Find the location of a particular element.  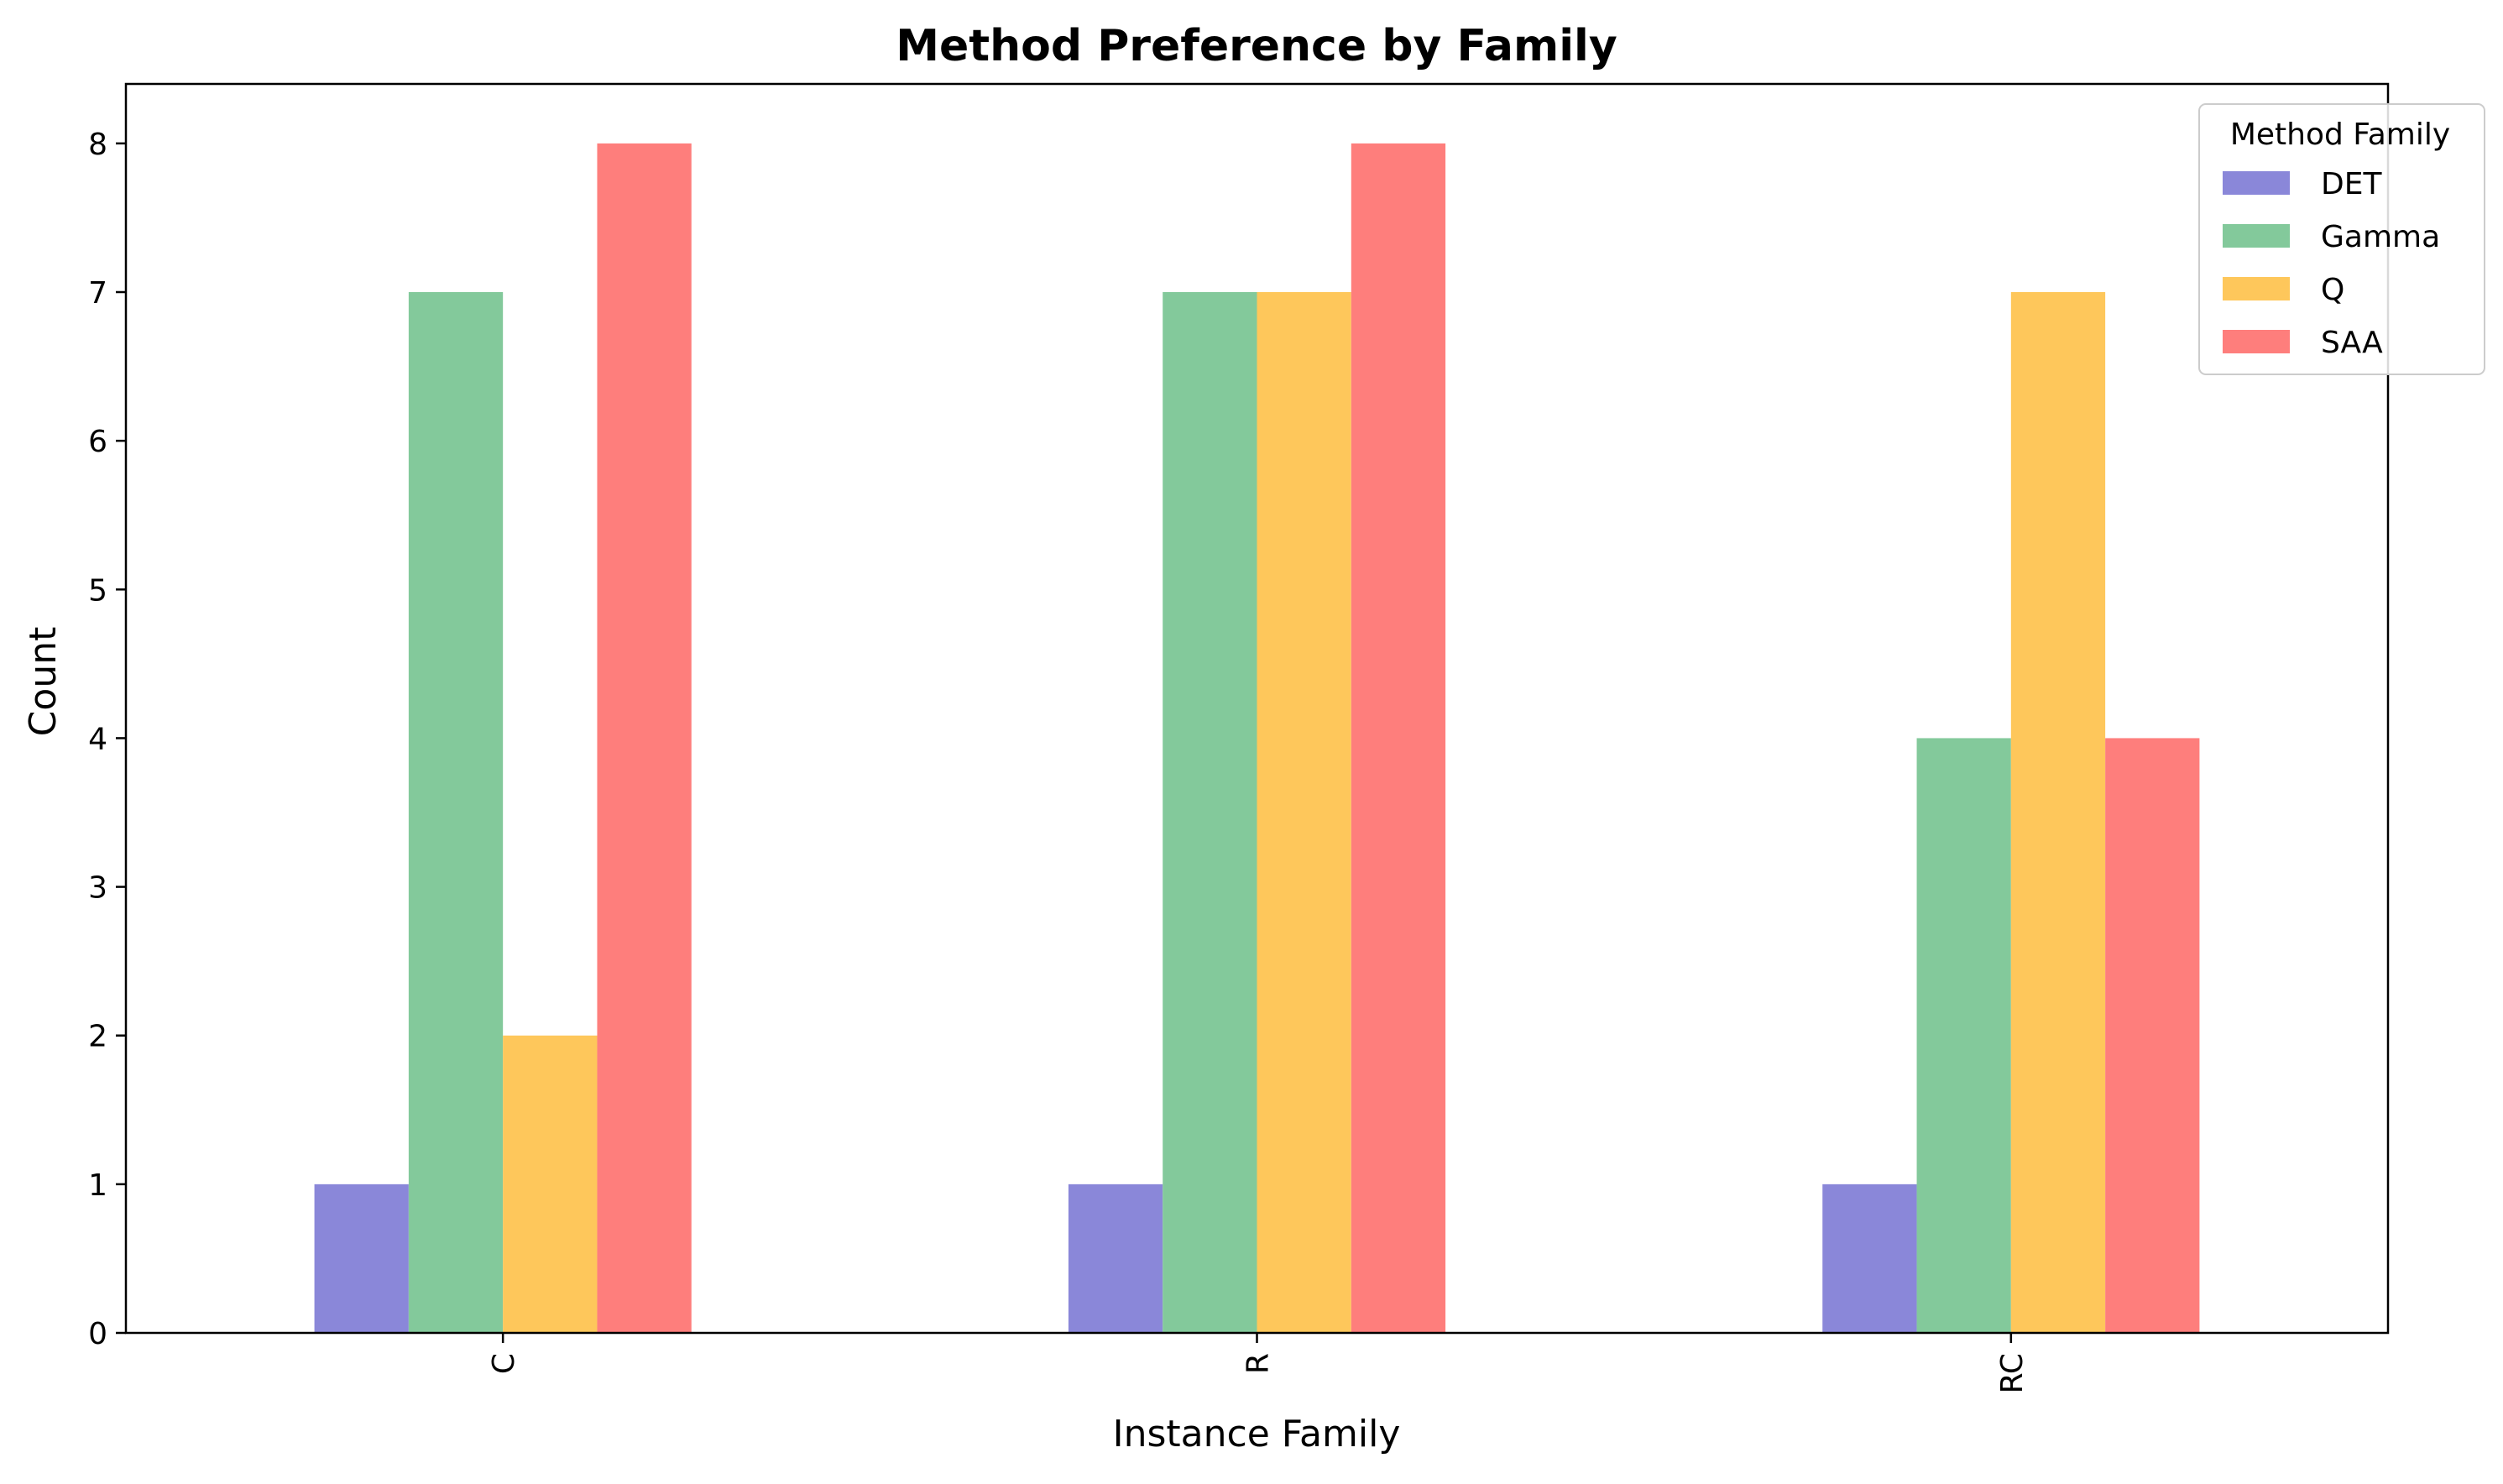

bar-det-c is located at coordinates (361, 1258).